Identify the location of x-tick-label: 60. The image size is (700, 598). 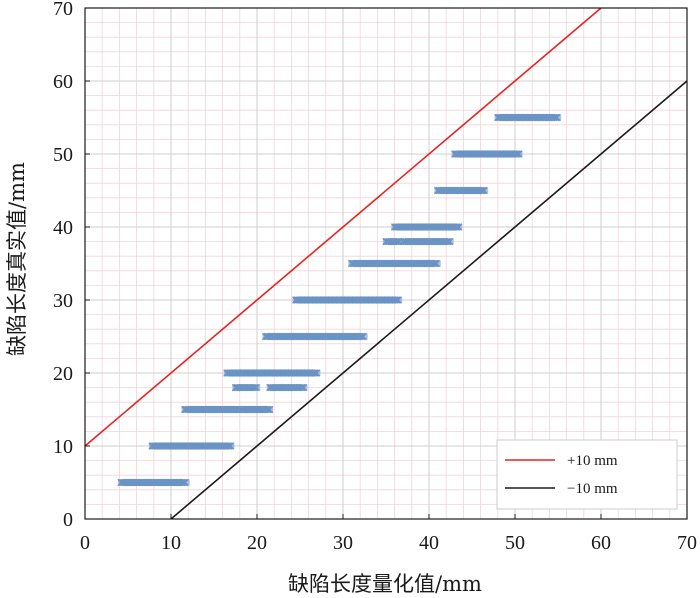
(601, 543).